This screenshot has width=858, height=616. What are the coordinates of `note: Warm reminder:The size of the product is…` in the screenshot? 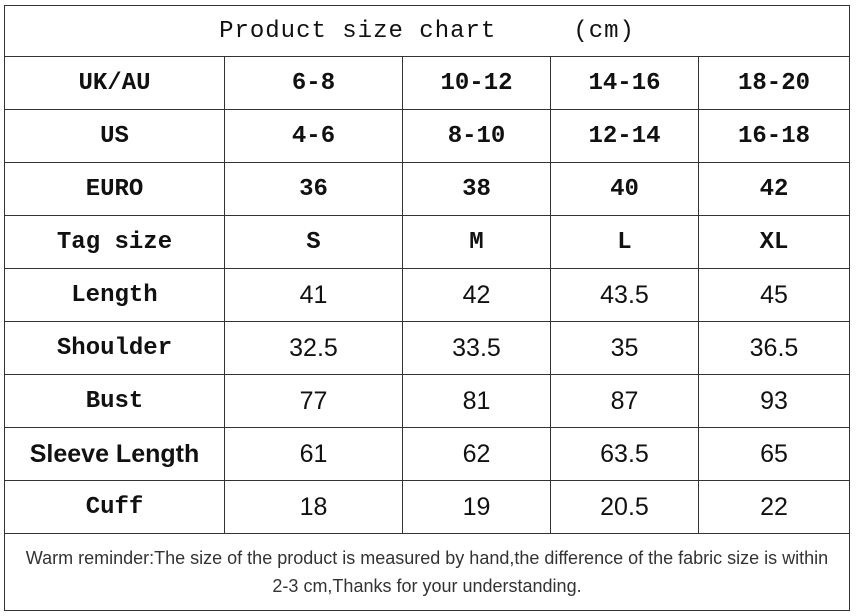 It's located at (427, 572).